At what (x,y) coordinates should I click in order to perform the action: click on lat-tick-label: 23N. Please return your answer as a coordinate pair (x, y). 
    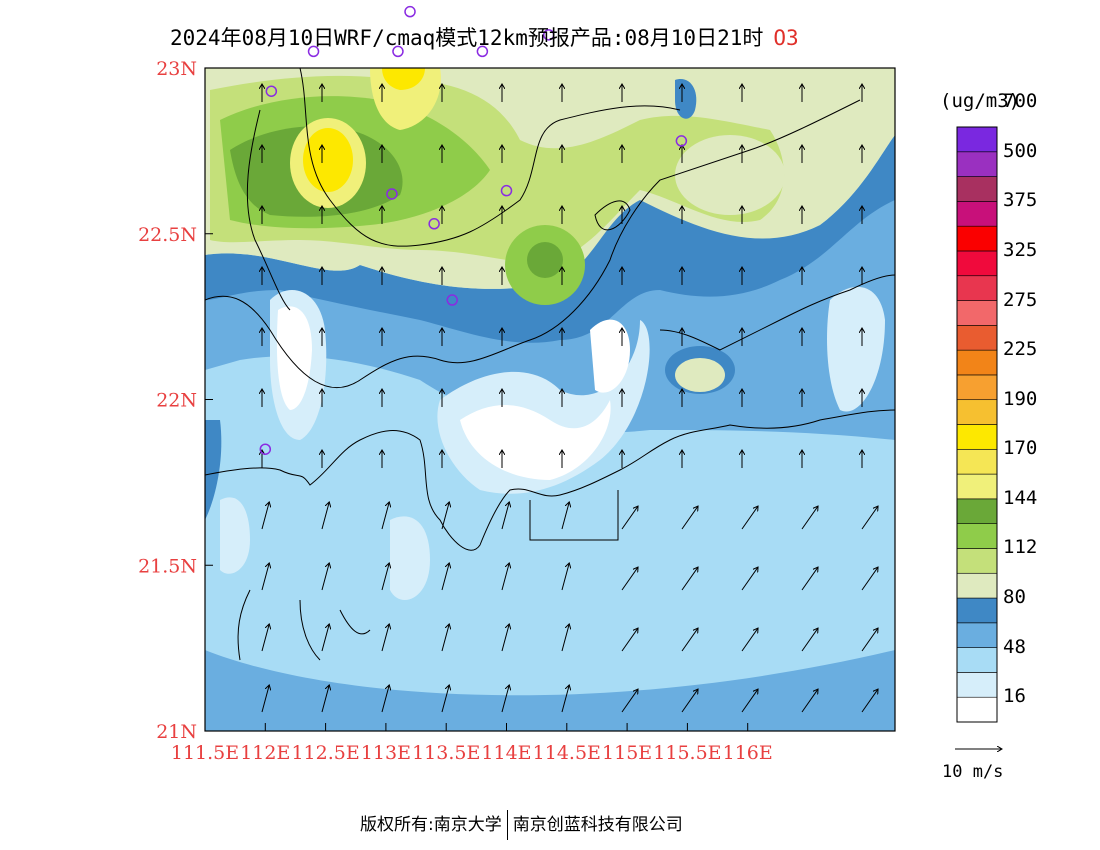
    Looking at the image, I should click on (176, 69).